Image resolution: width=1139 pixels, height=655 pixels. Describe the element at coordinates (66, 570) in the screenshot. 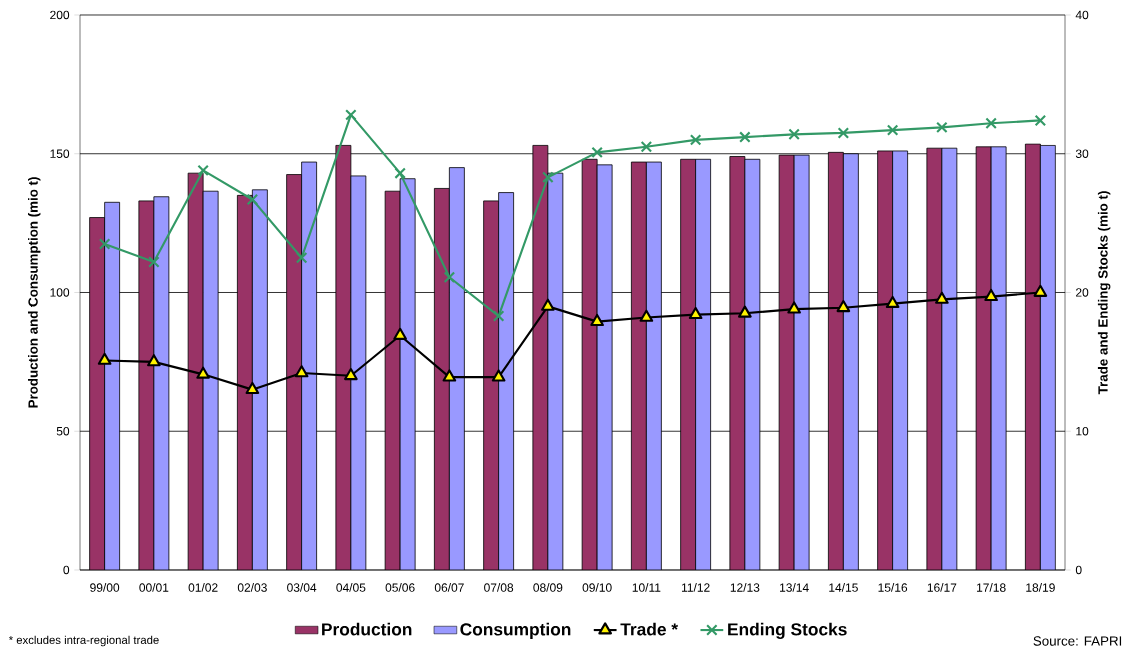

I see `y-tick-label: 0` at that location.